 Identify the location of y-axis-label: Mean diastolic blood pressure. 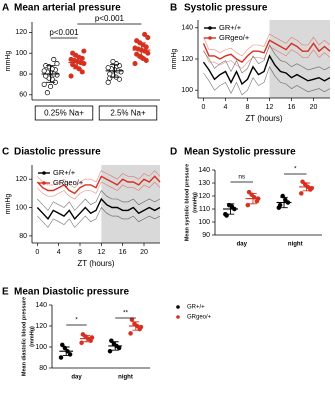
(24, 336).